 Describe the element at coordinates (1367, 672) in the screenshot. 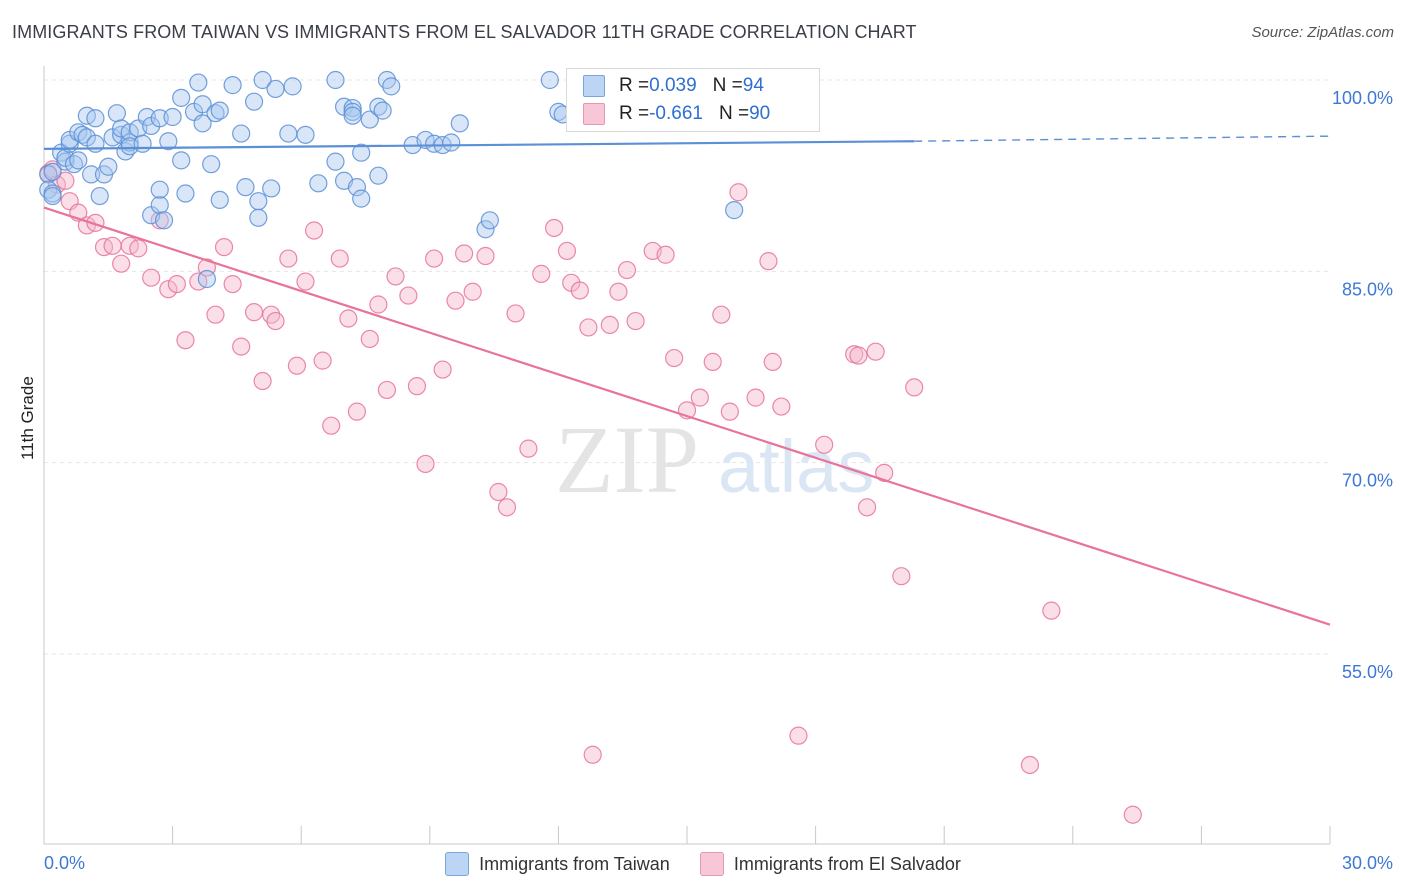

I see `y-tick-label-0: 55.0%` at that location.